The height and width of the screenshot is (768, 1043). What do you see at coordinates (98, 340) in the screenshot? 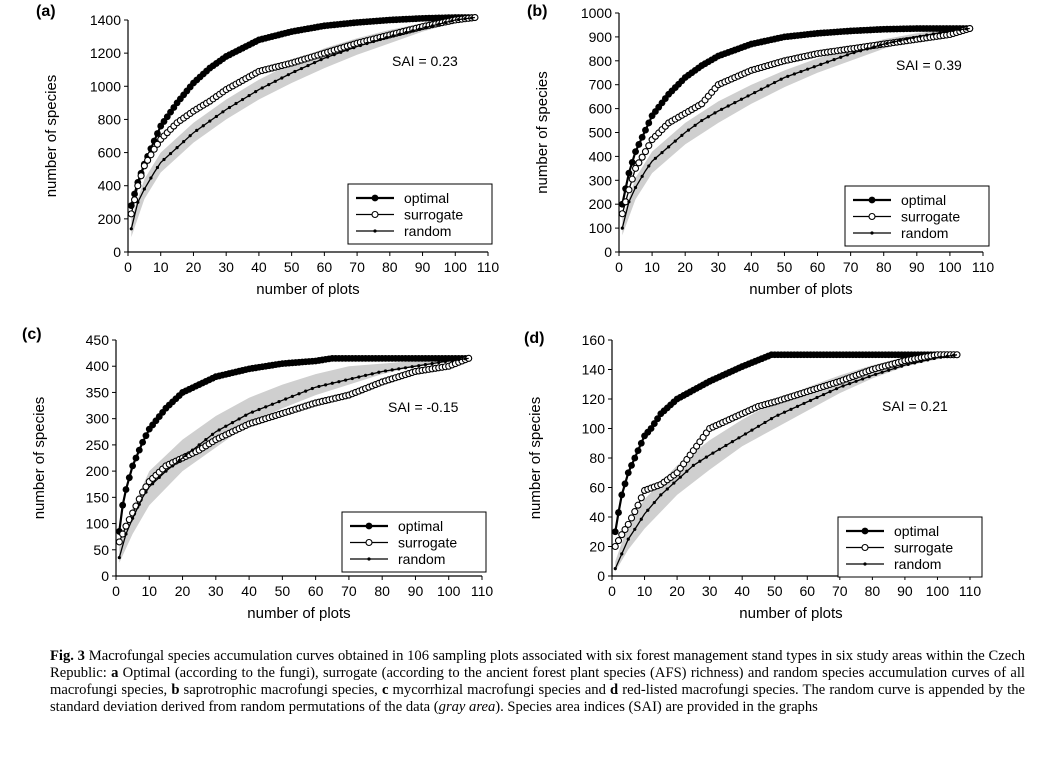
I see `y-tick-label: 450` at bounding box center [98, 340].